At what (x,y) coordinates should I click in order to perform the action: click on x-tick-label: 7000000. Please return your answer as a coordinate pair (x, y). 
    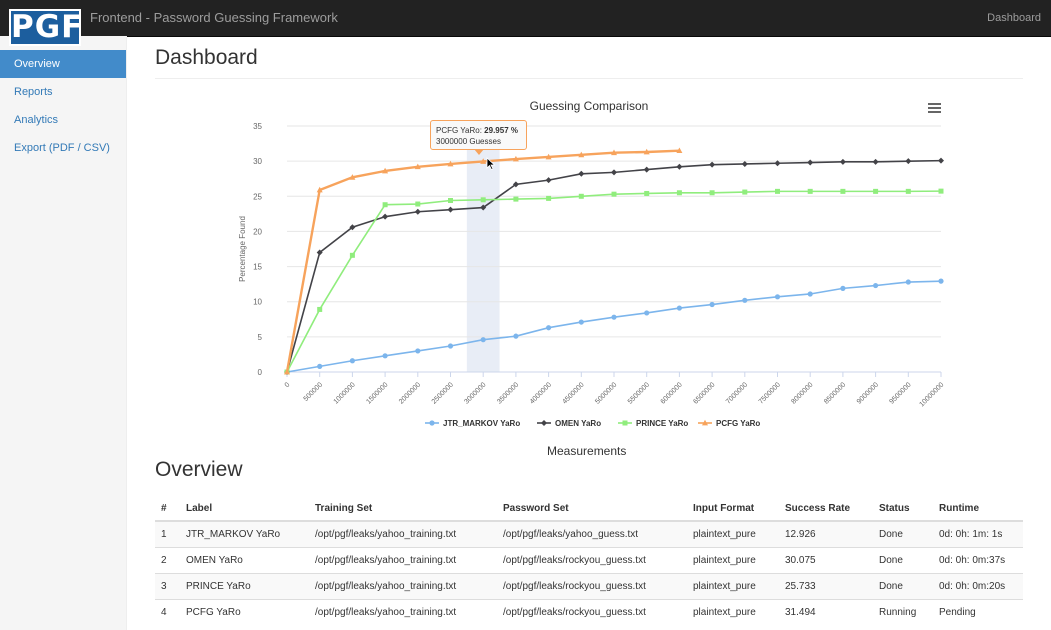
    Looking at the image, I should click on (737, 393).